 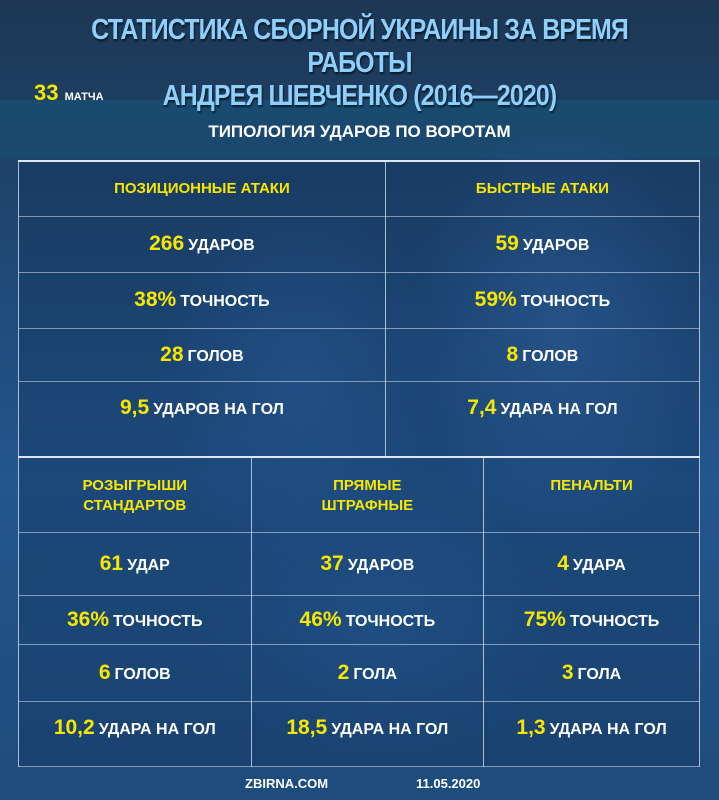 I want to click on stat-value: 4, so click(x=563, y=563).